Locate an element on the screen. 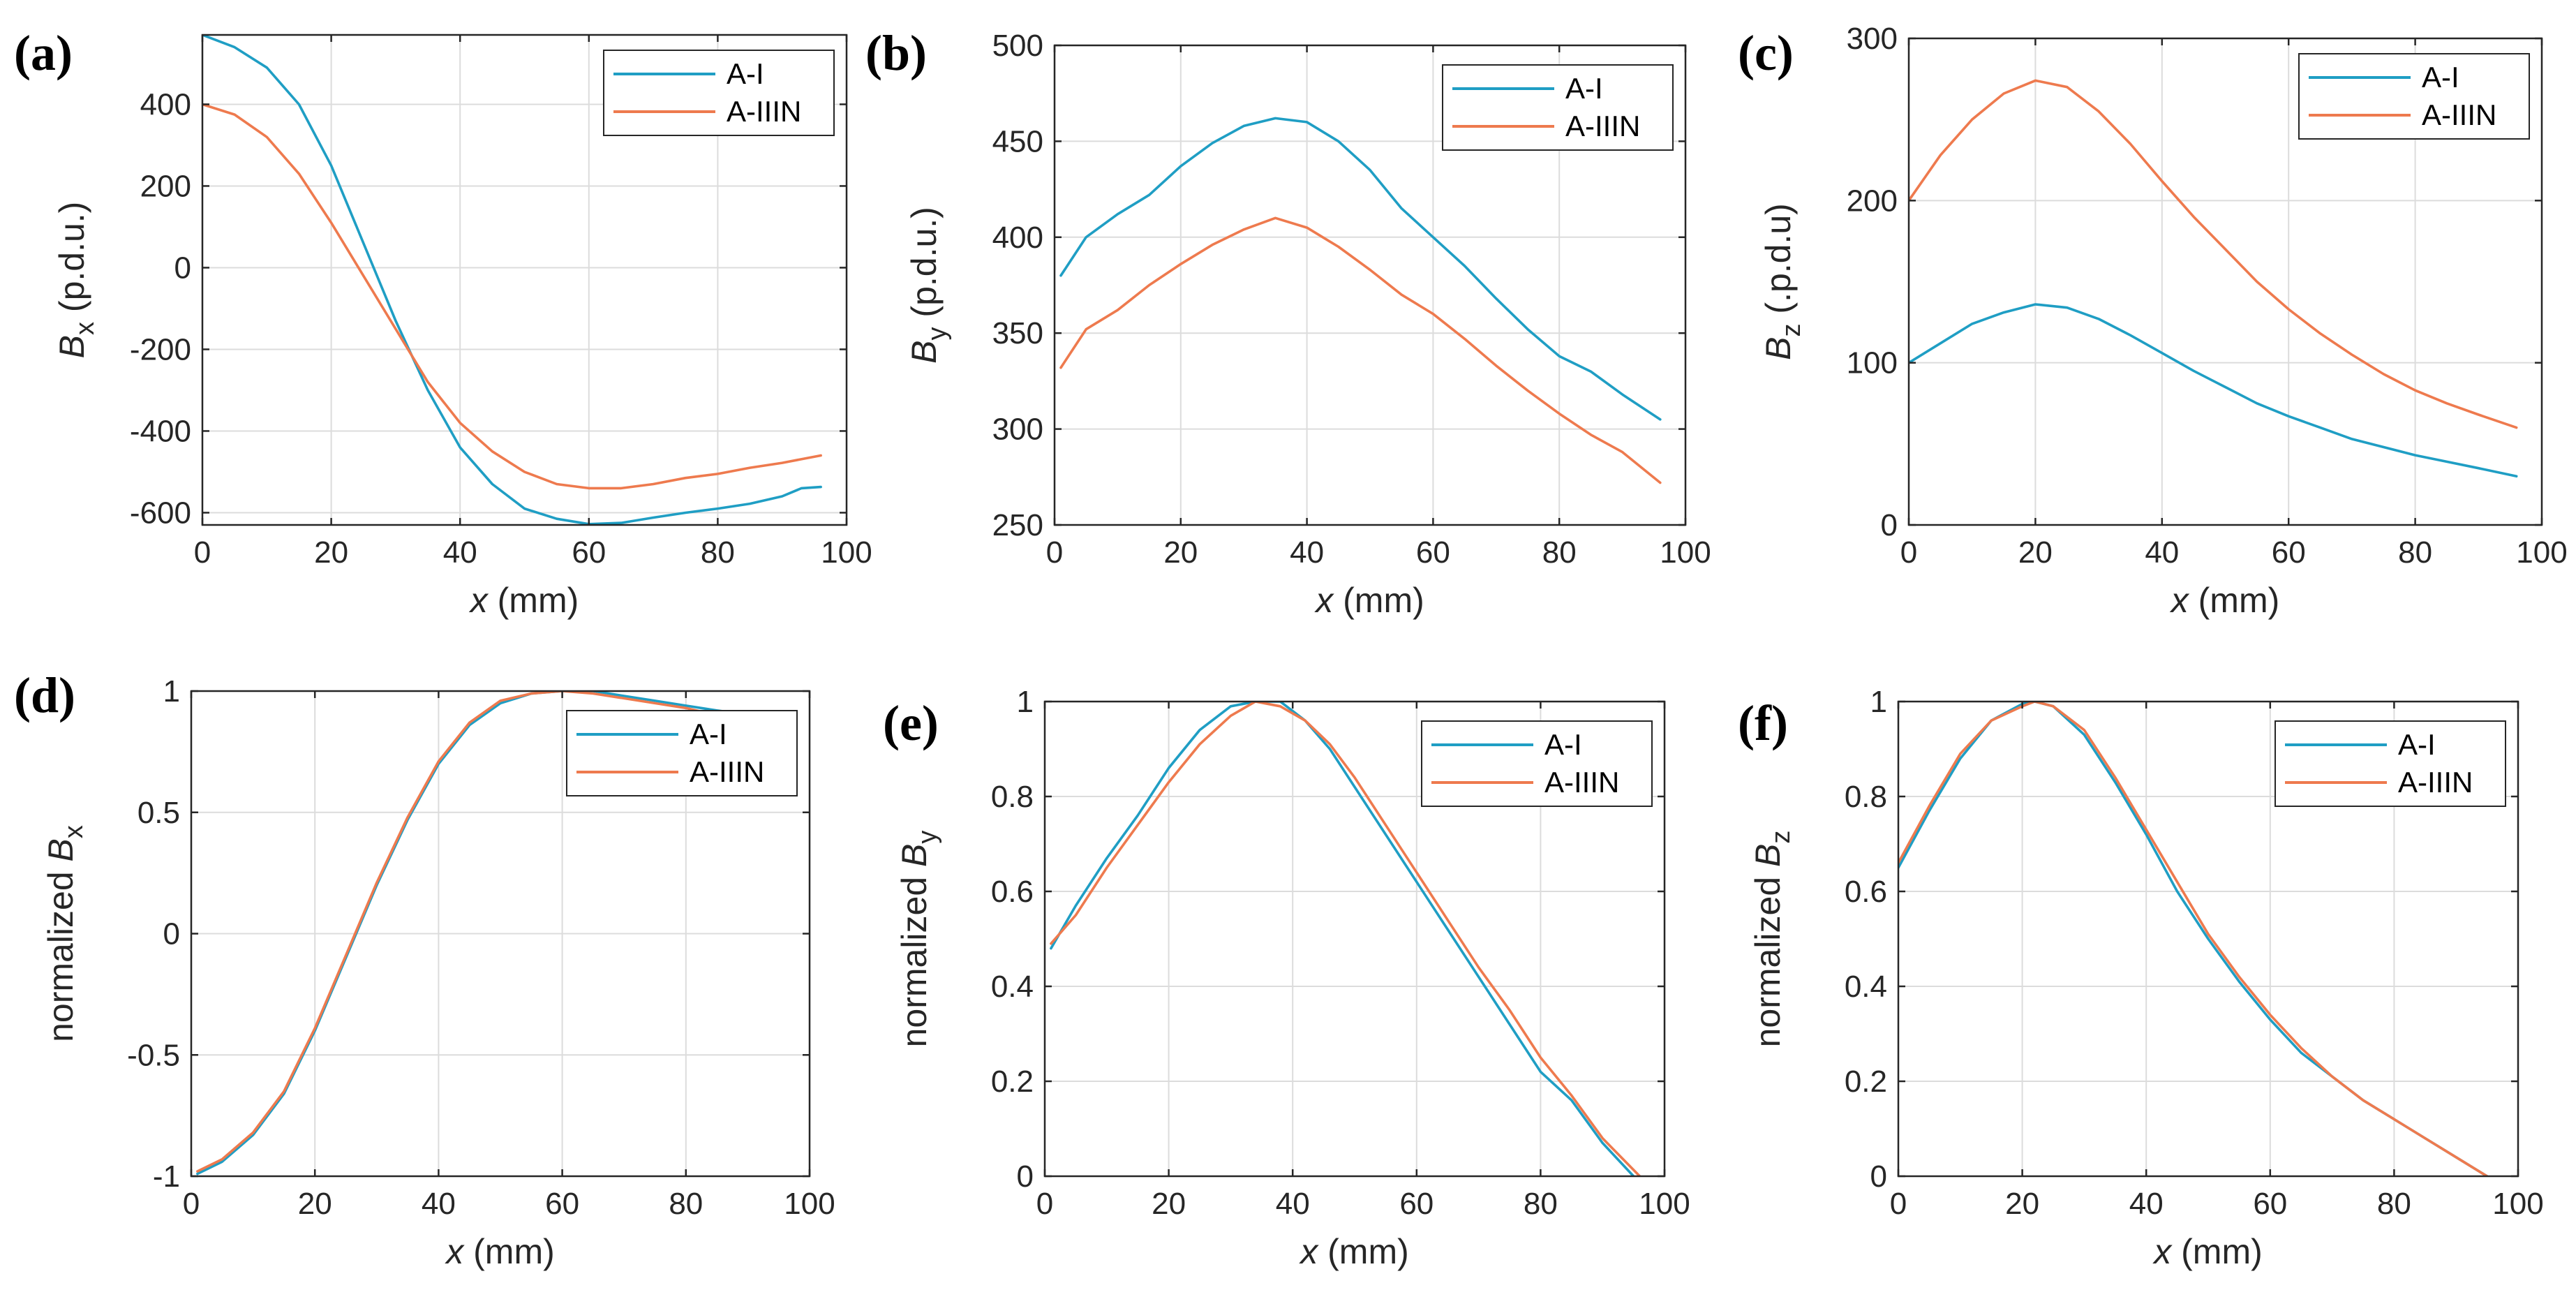  panel-label: (a) is located at coordinates (43, 53).